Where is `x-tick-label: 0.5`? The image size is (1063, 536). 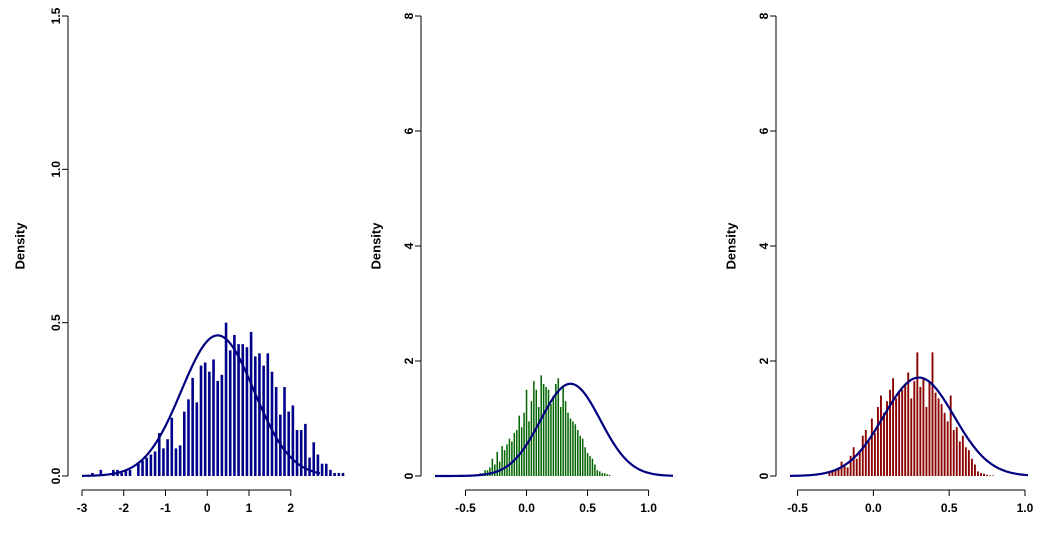
x-tick-label: 0.5 is located at coordinates (949, 508).